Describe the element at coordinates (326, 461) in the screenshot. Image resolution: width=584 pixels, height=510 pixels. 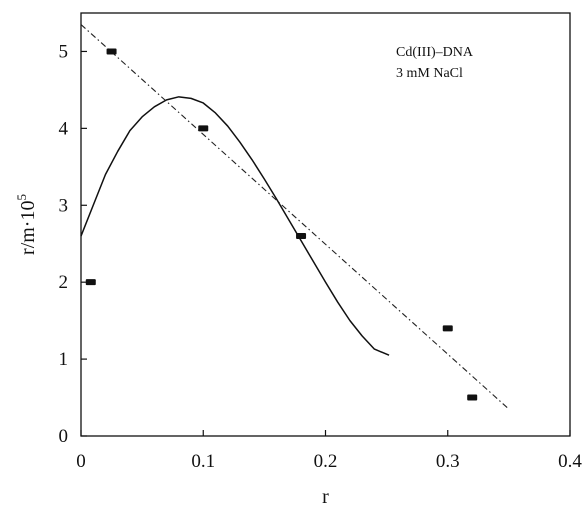
I see `x-tick-label: 0.2` at that location.